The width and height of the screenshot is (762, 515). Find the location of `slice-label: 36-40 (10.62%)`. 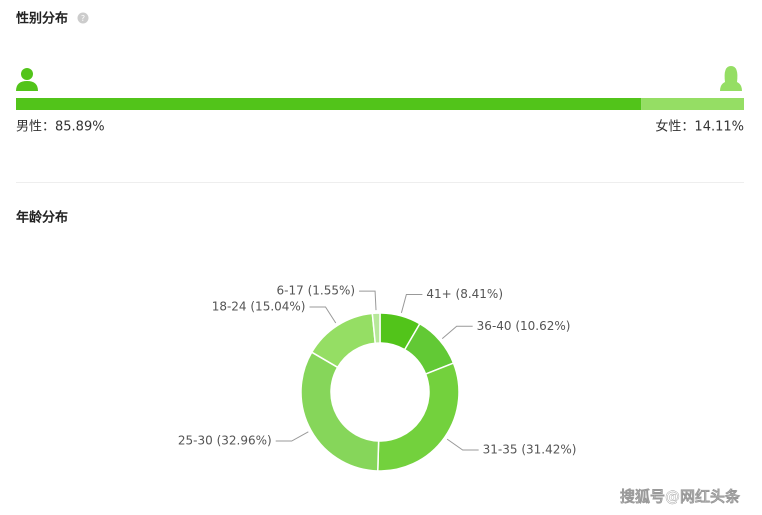

slice-label: 36-40 (10.62%) is located at coordinates (524, 326).